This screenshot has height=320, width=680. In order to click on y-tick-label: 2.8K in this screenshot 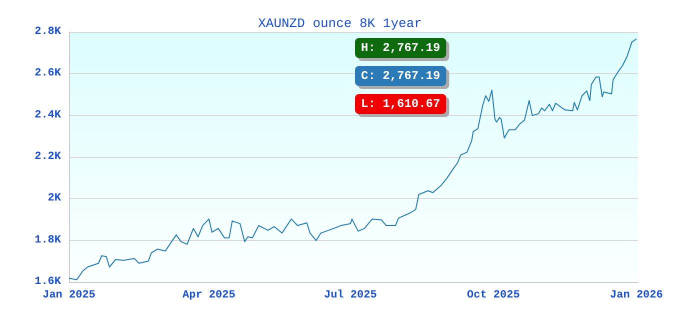, I will do `click(48, 32)`.